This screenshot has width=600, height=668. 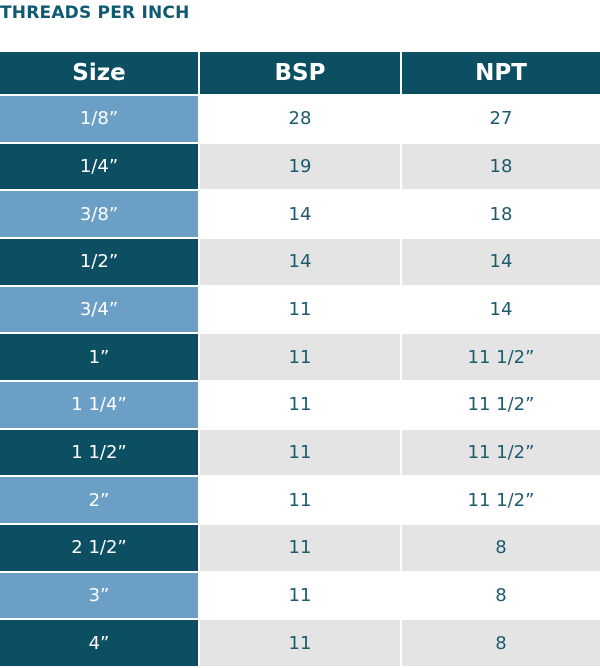 I want to click on data-cell: 19, so click(x=300, y=166).